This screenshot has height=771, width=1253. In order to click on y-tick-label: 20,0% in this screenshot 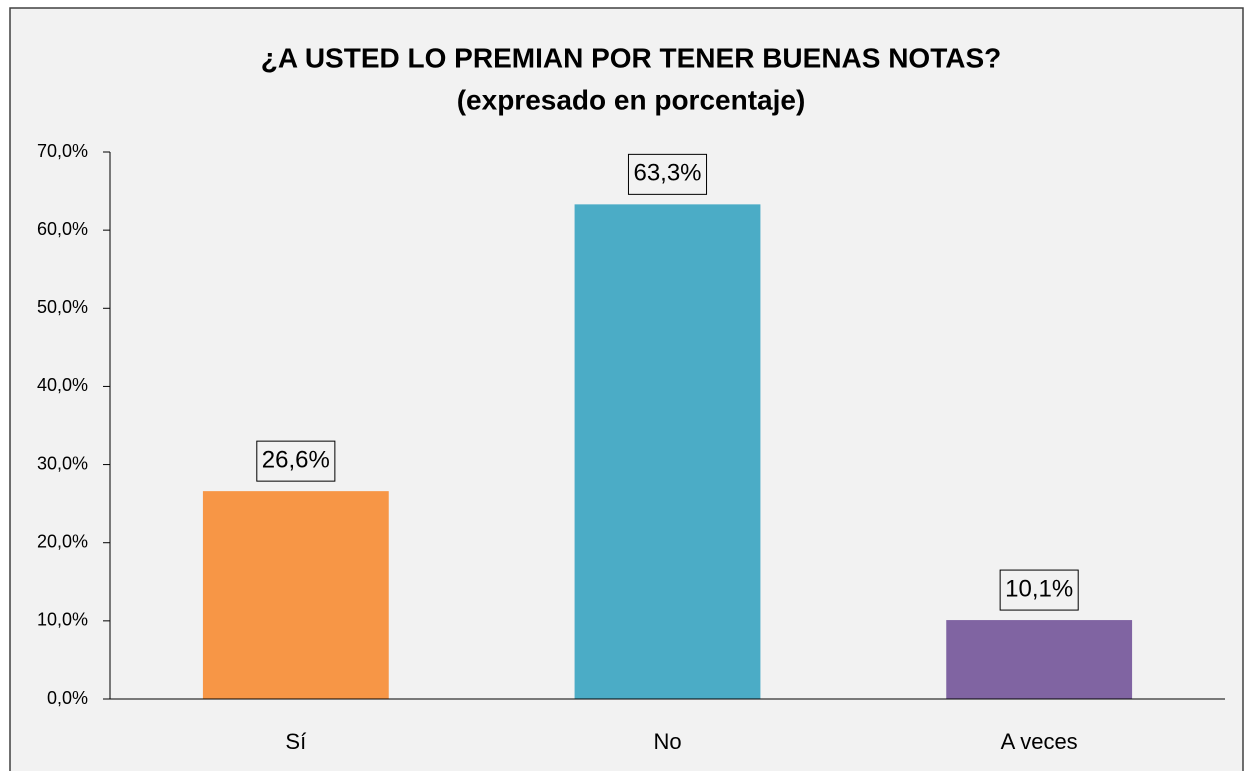, I will do `click(62, 541)`.